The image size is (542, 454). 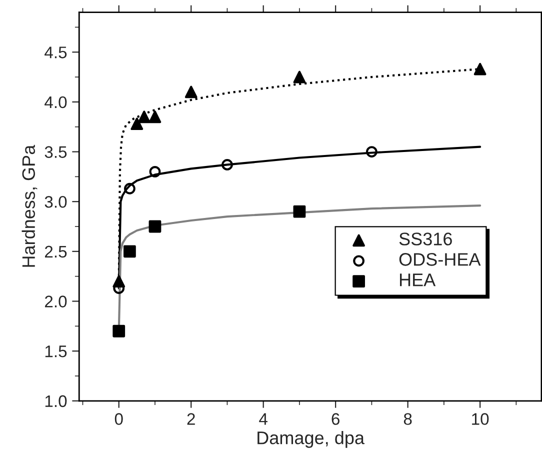 What do you see at coordinates (311, 439) in the screenshot?
I see `x-axis-title: Damage, dpa` at bounding box center [311, 439].